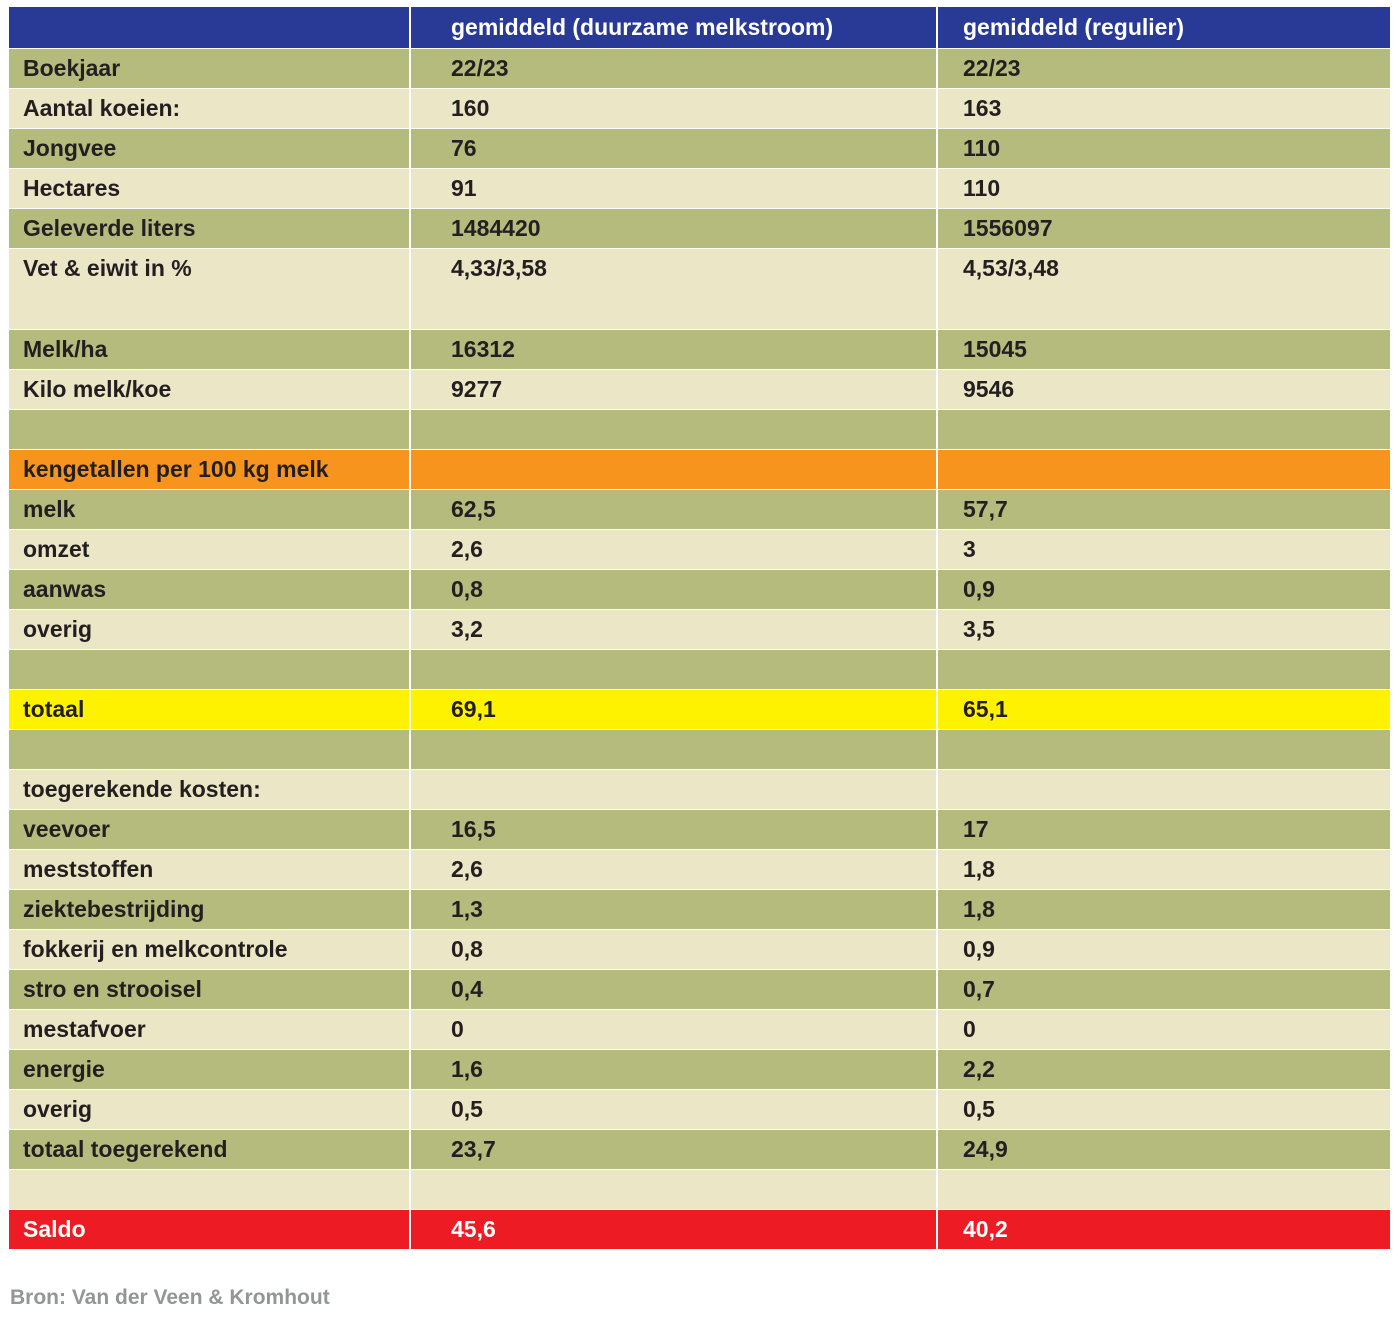 Image resolution: width=1400 pixels, height=1324 pixels. Describe the element at coordinates (209, 1029) in the screenshot. I see `row-label: mestafvoer` at that location.